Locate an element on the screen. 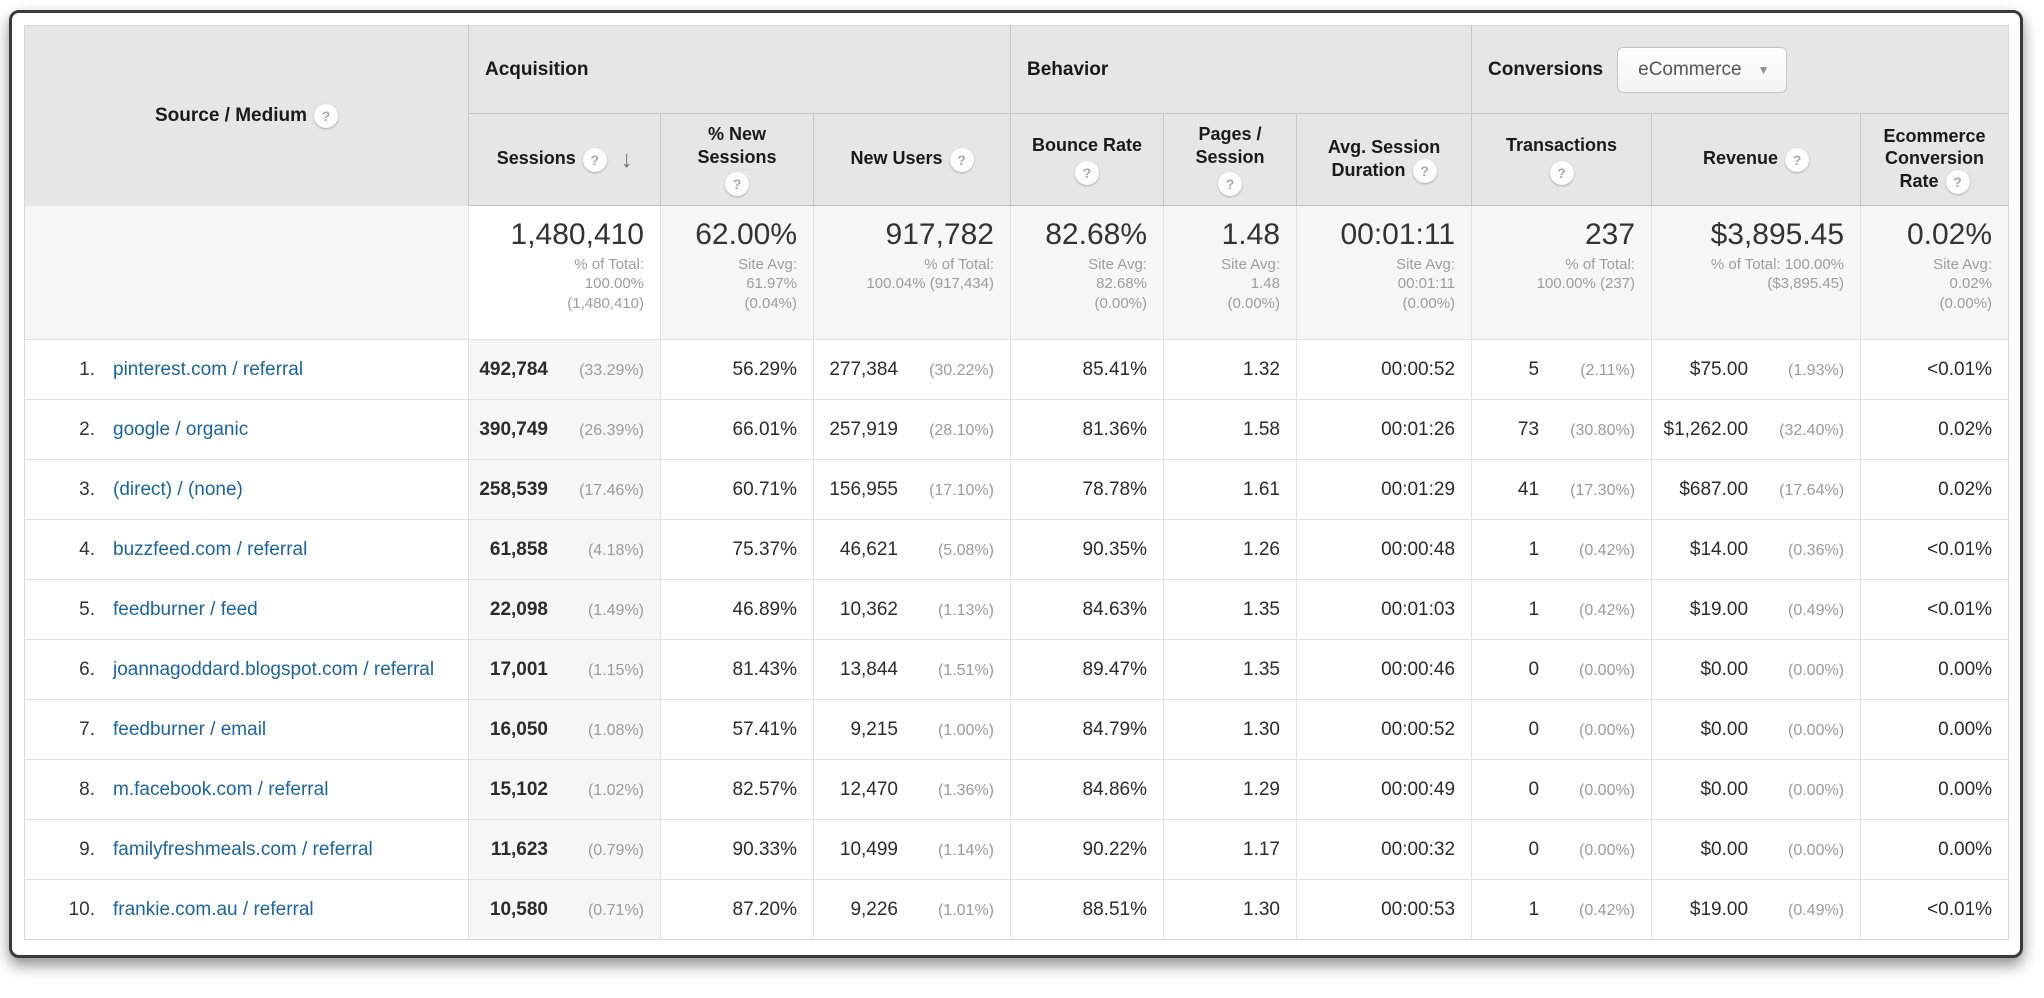 The image size is (2044, 998). group-header-acquisition: Acquisition is located at coordinates (739, 69).